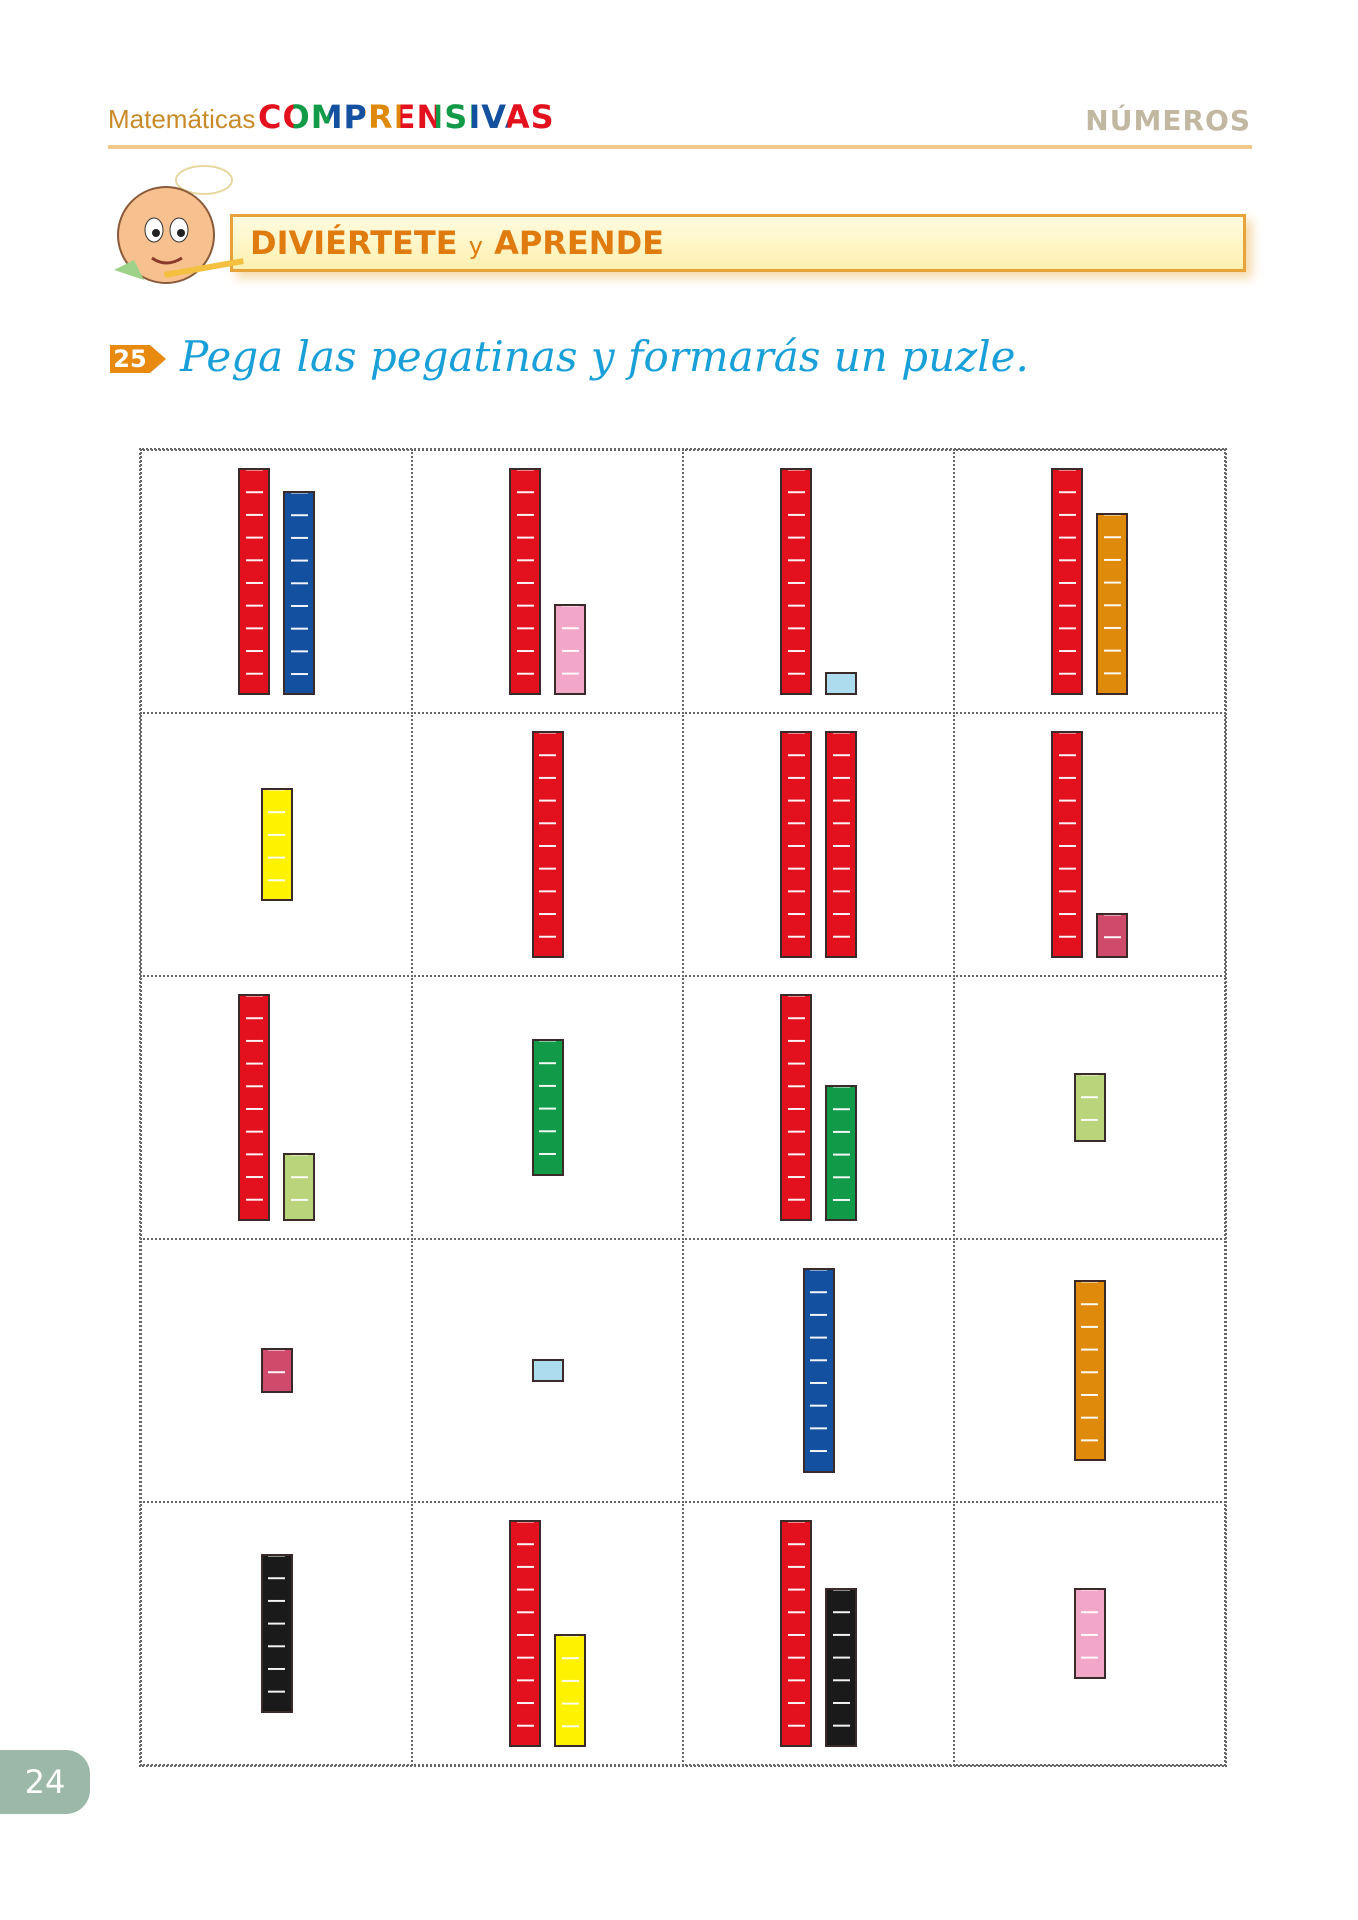 This screenshot has width=1358, height=1920. Describe the element at coordinates (604, 356) in the screenshot. I see `instruction: Pega las pegatinas y formarás un puzle.` at that location.